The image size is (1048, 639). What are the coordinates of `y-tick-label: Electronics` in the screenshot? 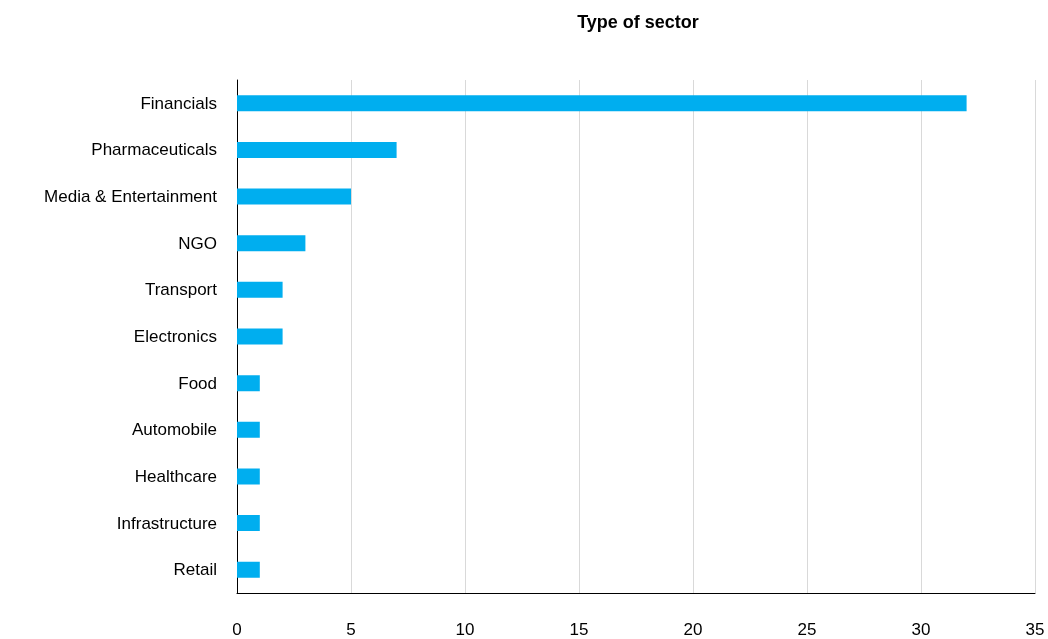 It's located at (175, 336).